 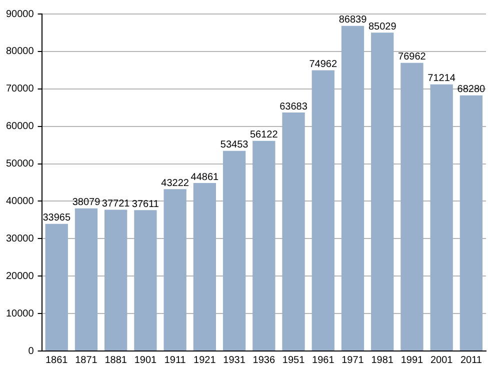 What do you see at coordinates (412, 57) in the screenshot?
I see `data-label: 76962` at bounding box center [412, 57].